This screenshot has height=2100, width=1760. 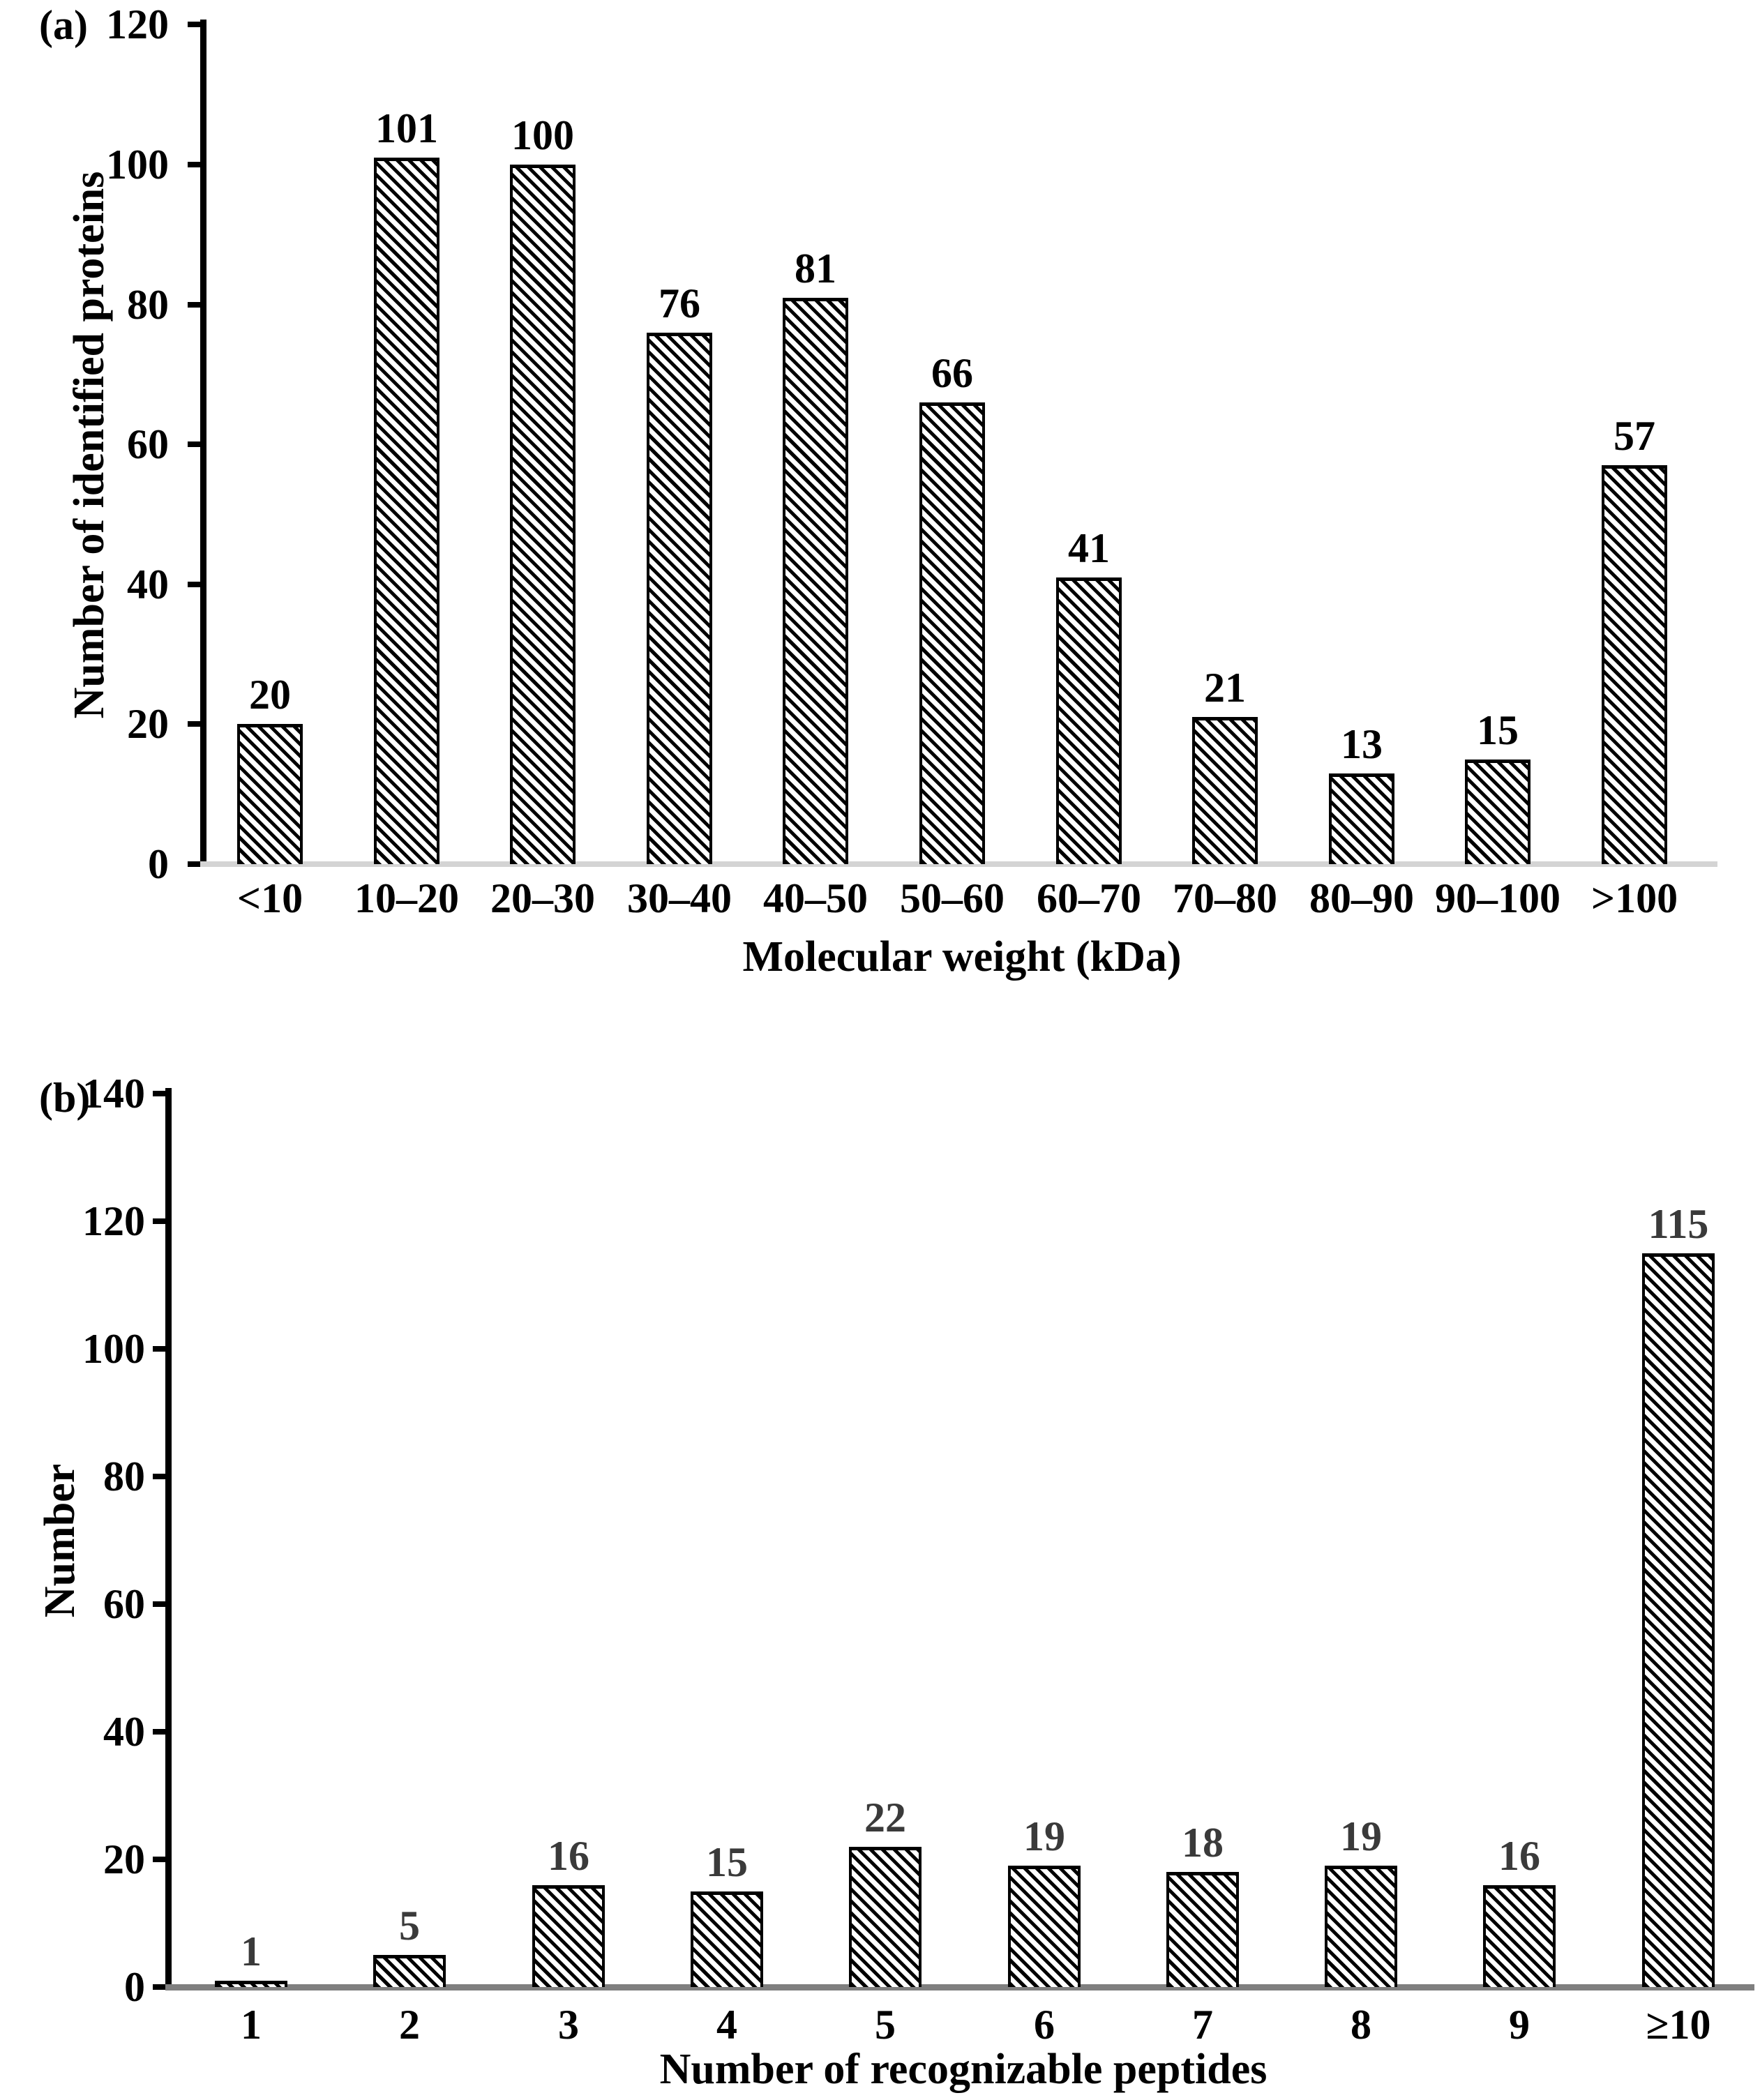 What do you see at coordinates (543, 515) in the screenshot?
I see `bar-20–30` at bounding box center [543, 515].